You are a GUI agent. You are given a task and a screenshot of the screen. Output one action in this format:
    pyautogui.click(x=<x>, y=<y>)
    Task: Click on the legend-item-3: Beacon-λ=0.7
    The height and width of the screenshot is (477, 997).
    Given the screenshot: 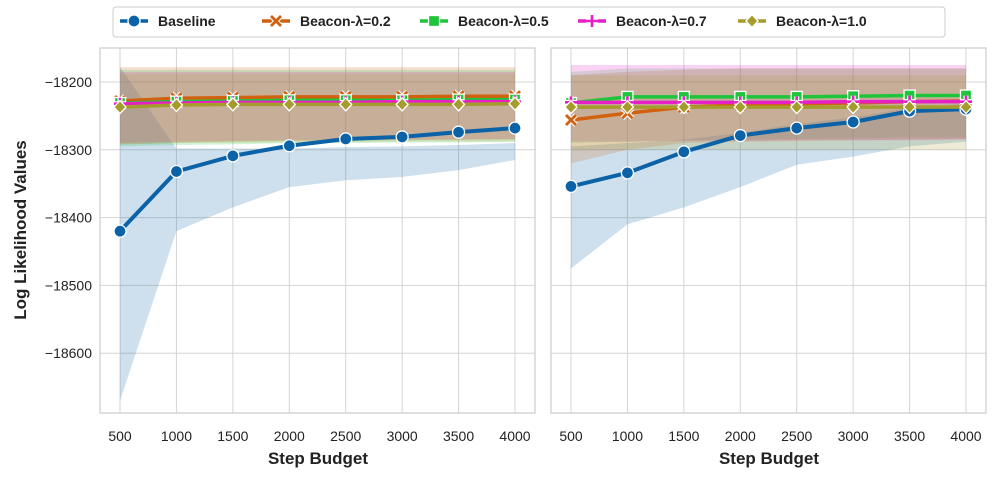 What is the action you would take?
    pyautogui.click(x=642, y=21)
    